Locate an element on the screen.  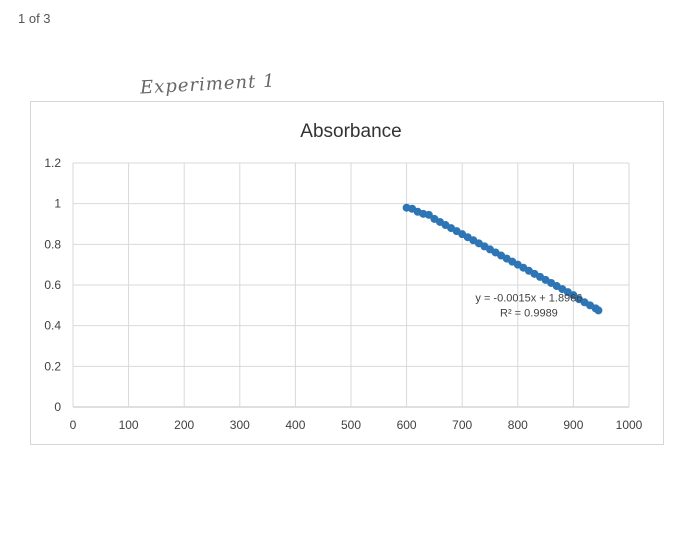
x-tick-label: 300 is located at coordinates (240, 425).